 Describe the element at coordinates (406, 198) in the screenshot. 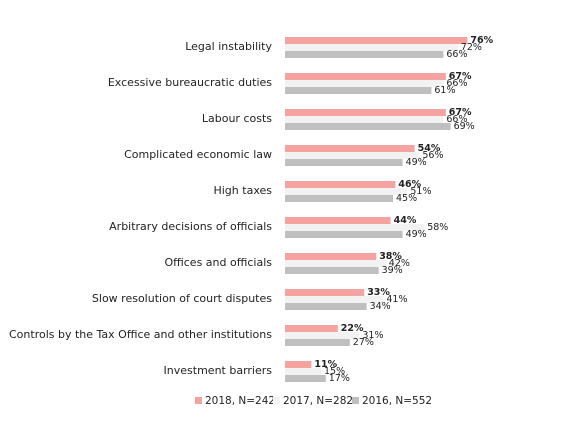

I see `value-label: 45%` at that location.